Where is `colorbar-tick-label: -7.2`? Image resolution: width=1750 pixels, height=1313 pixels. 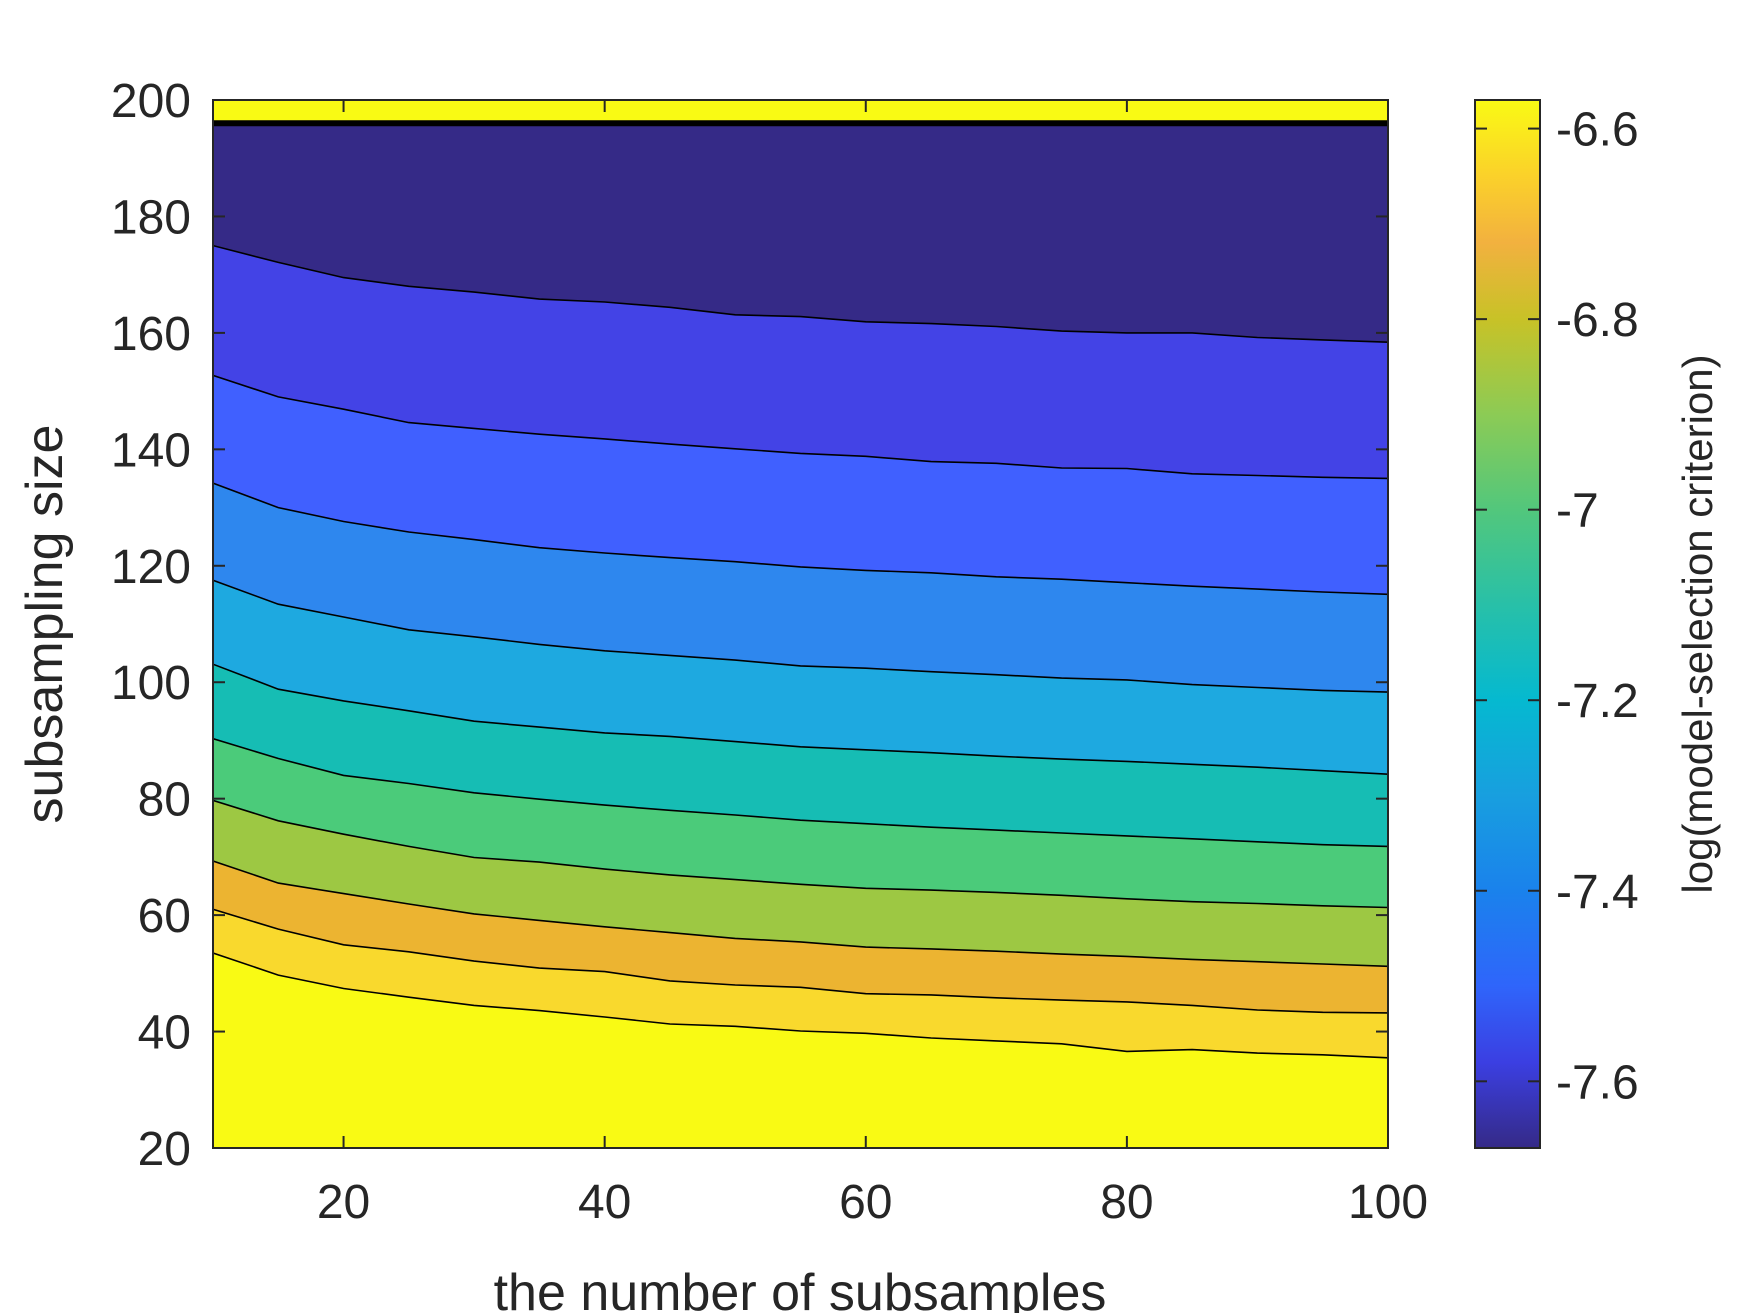
colorbar-tick-label: -7.2 is located at coordinates (1597, 701).